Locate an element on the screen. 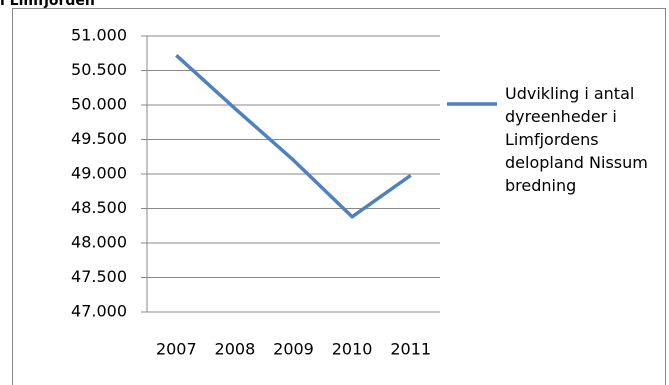  x-tick-label: 2011 is located at coordinates (410, 349).